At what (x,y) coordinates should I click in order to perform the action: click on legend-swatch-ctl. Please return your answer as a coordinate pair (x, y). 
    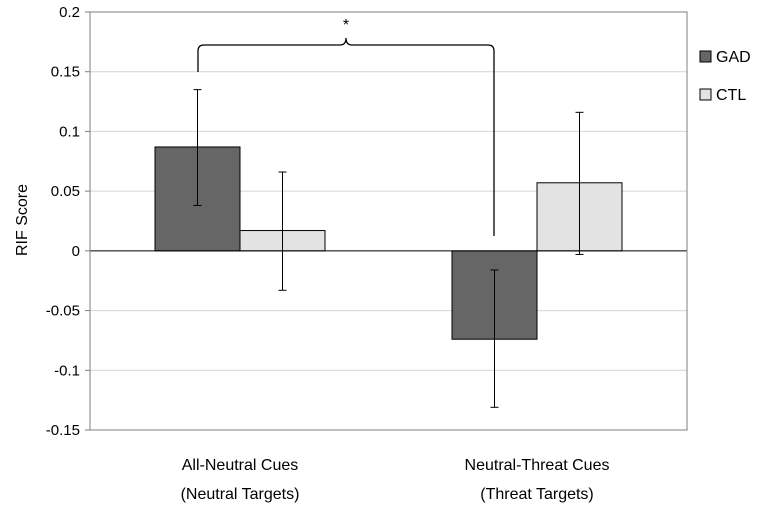
    Looking at the image, I should click on (705, 94).